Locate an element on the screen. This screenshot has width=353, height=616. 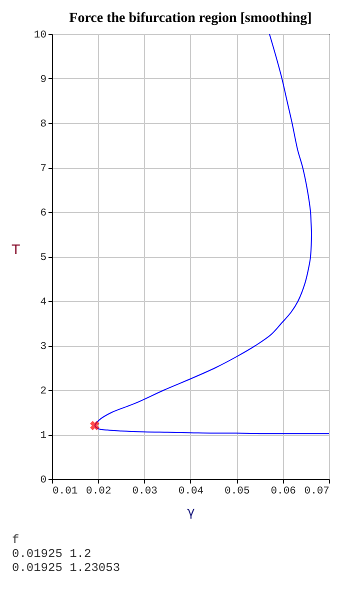
y-tick-label: 9 is located at coordinates (43, 80).